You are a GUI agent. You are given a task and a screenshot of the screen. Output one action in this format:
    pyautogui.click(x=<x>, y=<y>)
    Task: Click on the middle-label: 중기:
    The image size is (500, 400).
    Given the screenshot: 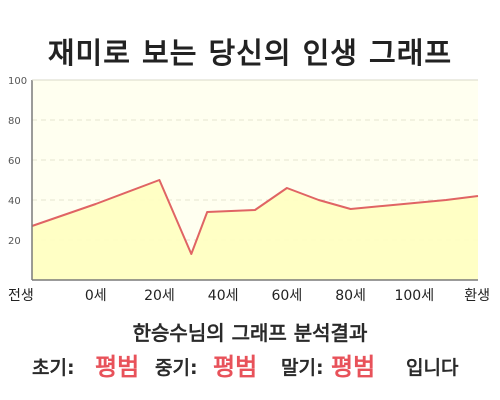 What is the action you would take?
    pyautogui.click(x=176, y=368)
    